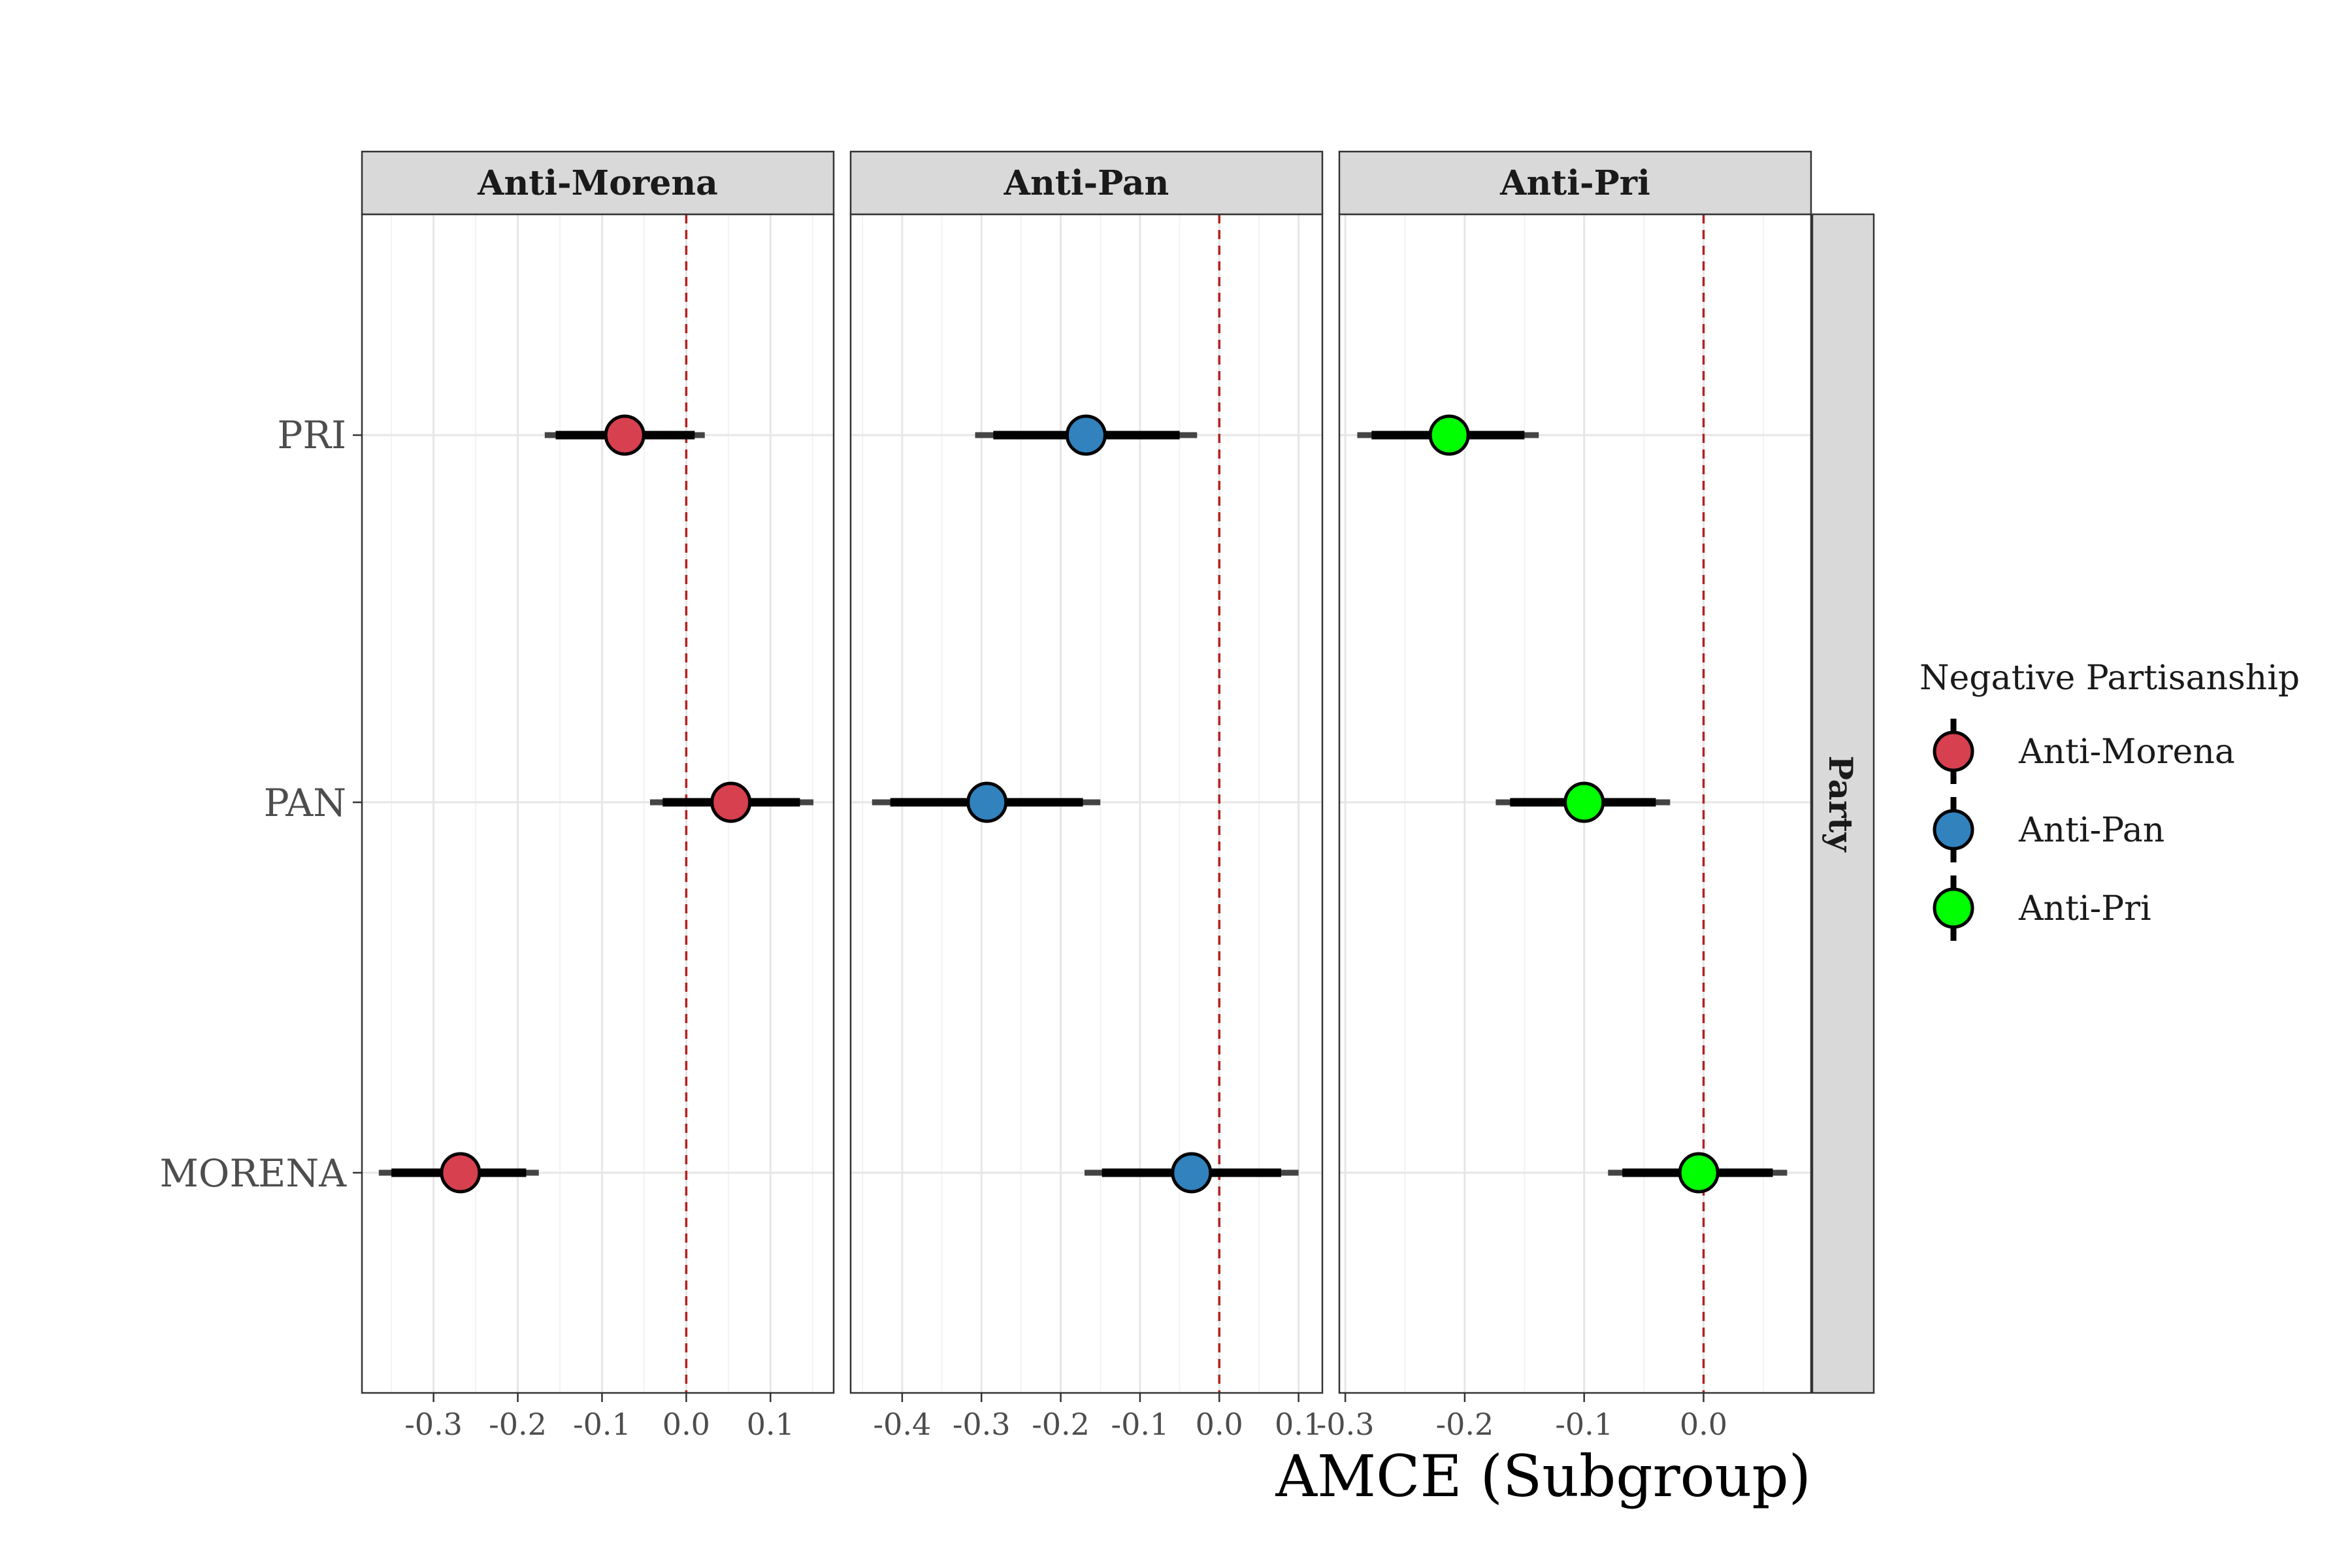 The width and height of the screenshot is (2352, 1568). What do you see at coordinates (2109, 678) in the screenshot?
I see `legend-title: Negative Partisanship` at bounding box center [2109, 678].